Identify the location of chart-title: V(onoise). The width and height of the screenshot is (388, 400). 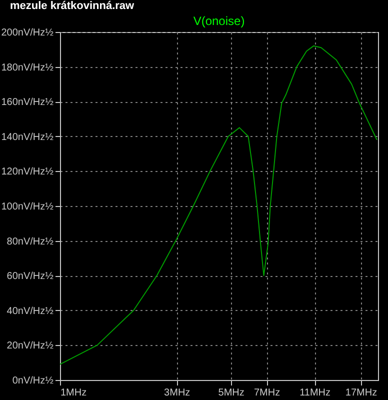
(219, 21).